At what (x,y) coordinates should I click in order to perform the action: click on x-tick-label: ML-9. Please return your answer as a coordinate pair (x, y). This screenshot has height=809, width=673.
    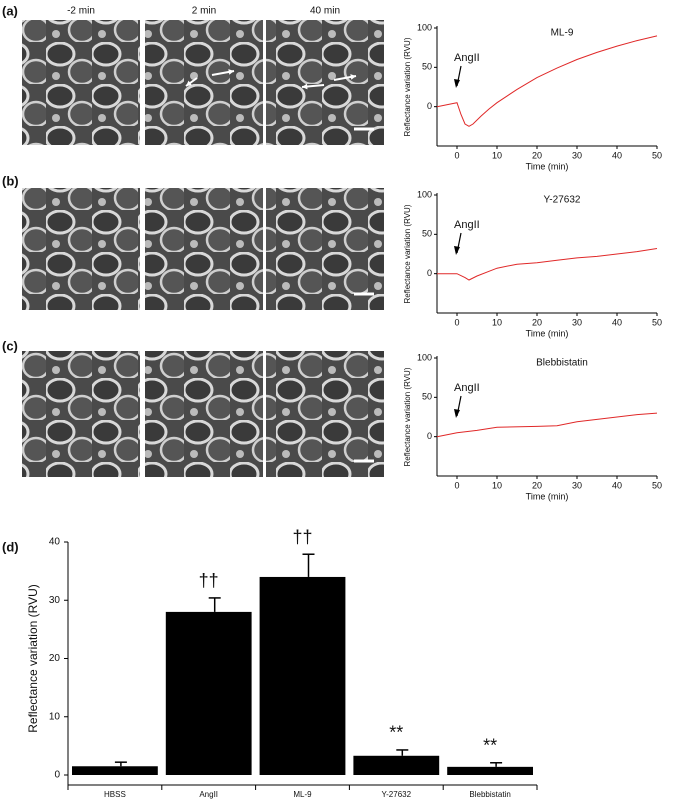
    Looking at the image, I should click on (302, 794).